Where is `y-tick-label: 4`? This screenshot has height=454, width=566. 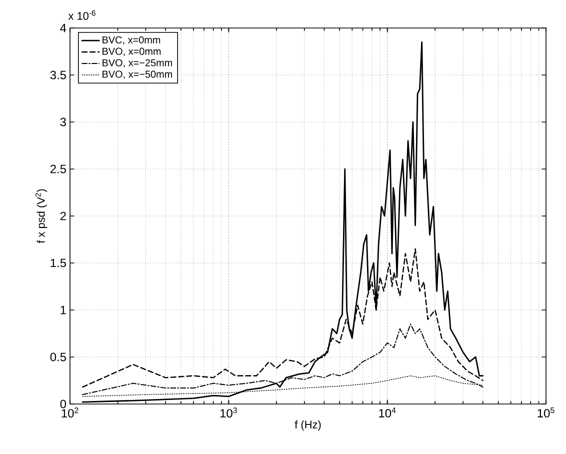 y-tick-label: 4 is located at coordinates (63, 28).